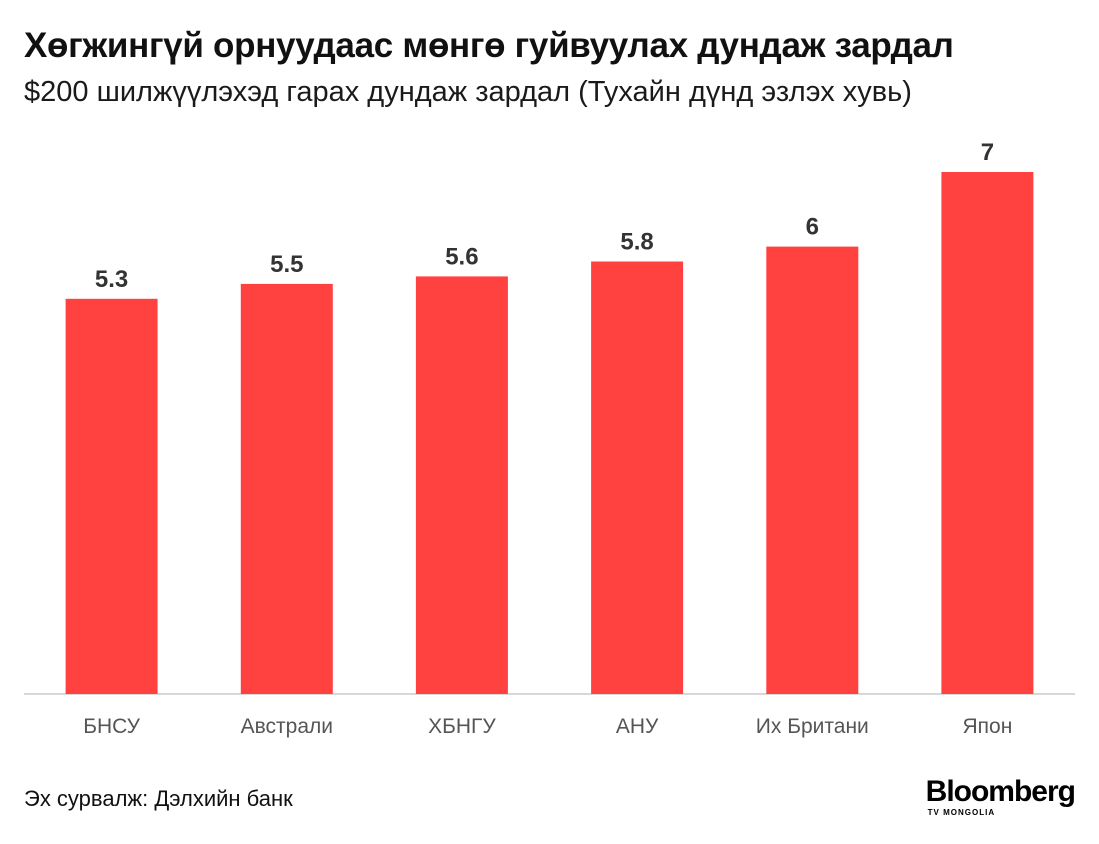 This screenshot has height=844, width=1099. Describe the element at coordinates (987, 726) in the screenshot. I see `x-tick-label-5: Япон` at that location.